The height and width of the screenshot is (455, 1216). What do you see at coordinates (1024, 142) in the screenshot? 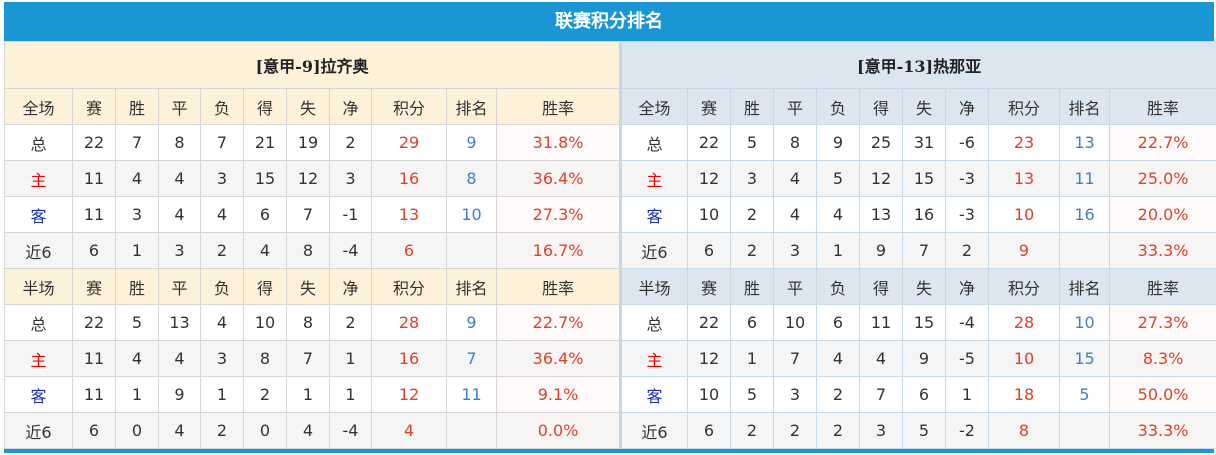
I see `cell-points: 23` at bounding box center [1024, 142].